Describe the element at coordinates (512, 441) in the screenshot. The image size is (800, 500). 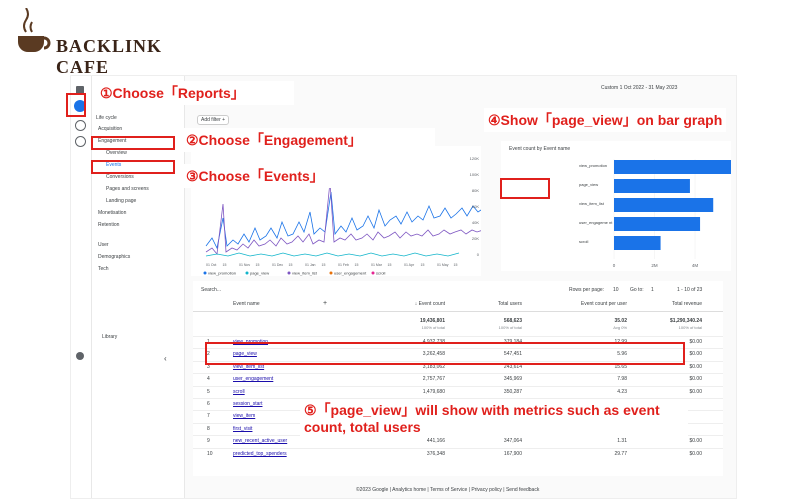
I see `cell: 347,064` at that location.